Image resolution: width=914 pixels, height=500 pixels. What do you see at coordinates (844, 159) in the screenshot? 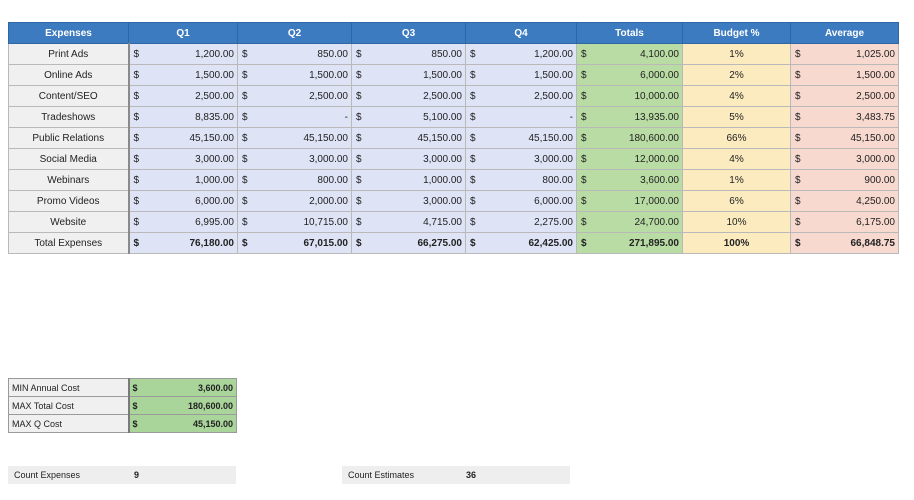
I see `average-cell: $3,000.00` at bounding box center [844, 159].